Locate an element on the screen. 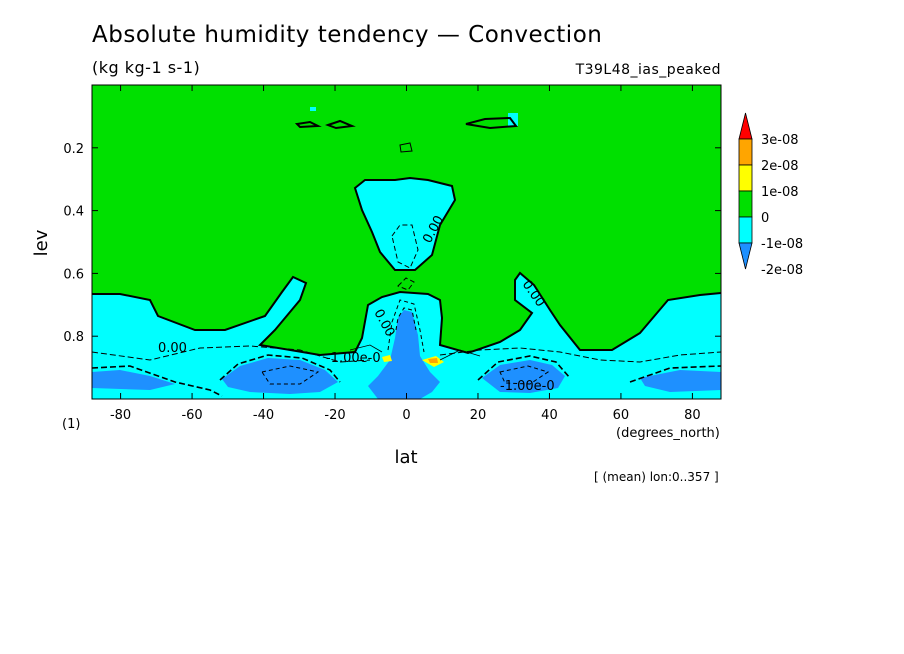 The image size is (904, 654). chart-title: Absolute humidity tendency — Convection is located at coordinates (347, 35).